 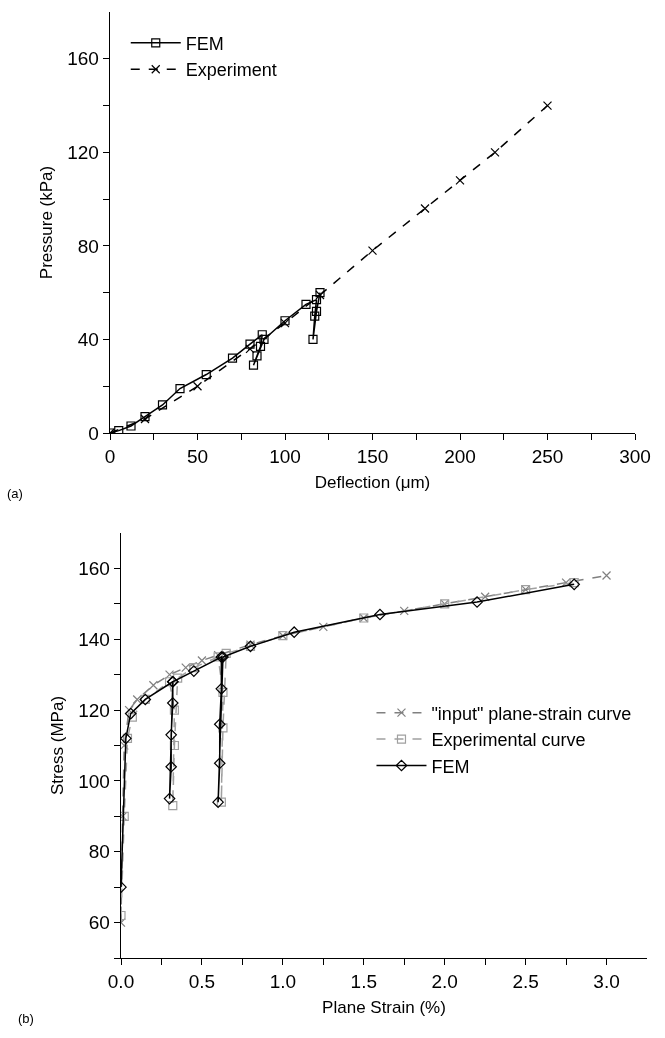 I want to click on y-tick-label: 0, so click(x=93, y=433).